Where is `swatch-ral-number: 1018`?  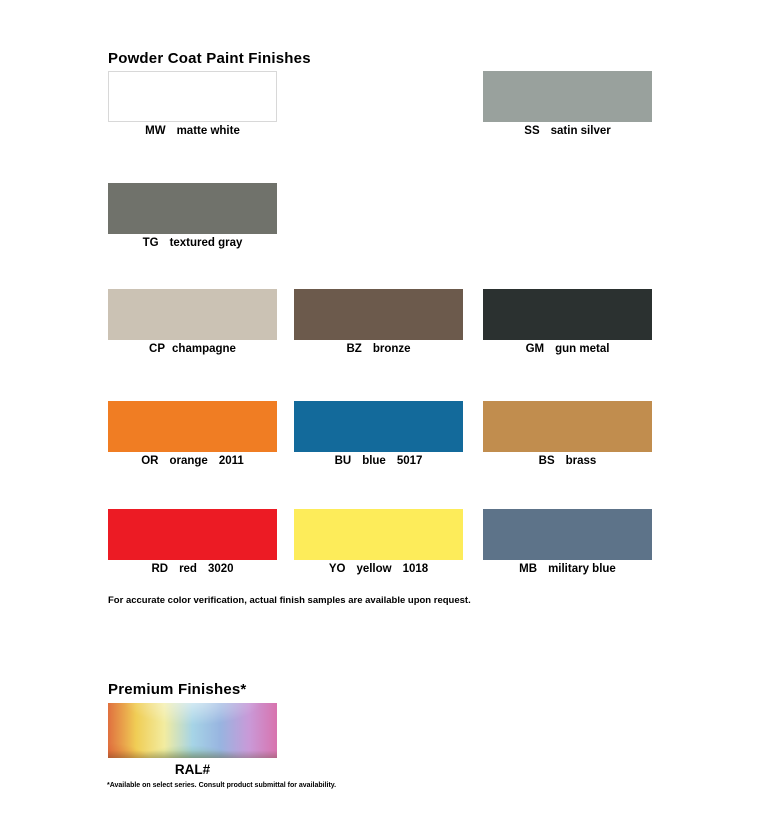 swatch-ral-number: 1018 is located at coordinates (415, 569).